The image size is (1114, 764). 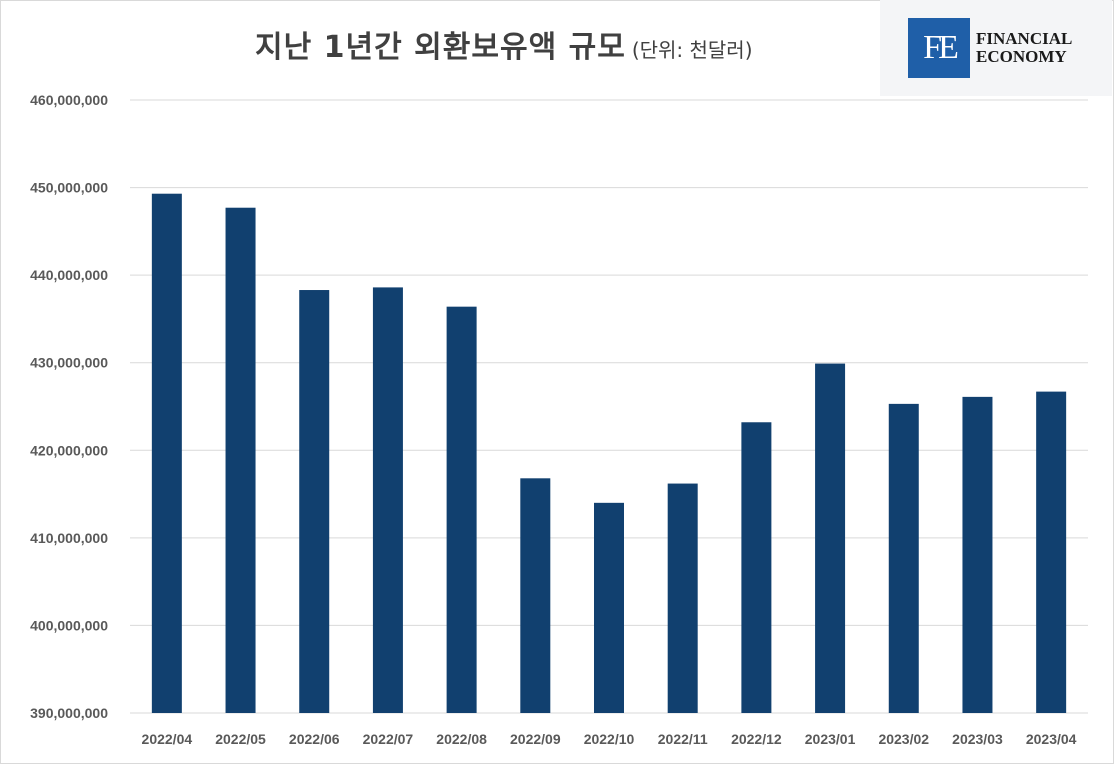 I want to click on x-tick-label: 2022/10, so click(x=609, y=739).